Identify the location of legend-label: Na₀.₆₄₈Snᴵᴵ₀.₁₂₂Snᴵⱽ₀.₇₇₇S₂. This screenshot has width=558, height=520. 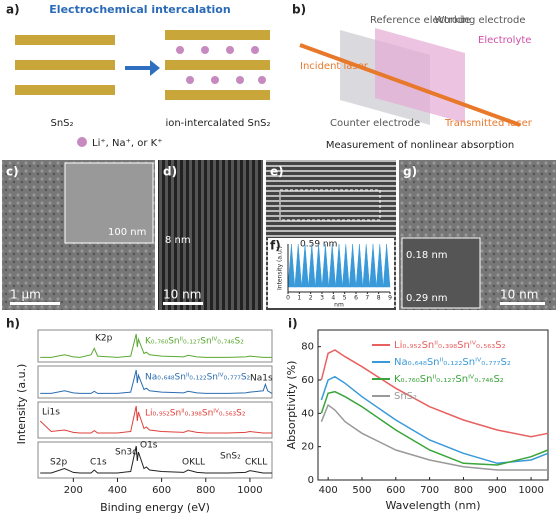
(452, 362).